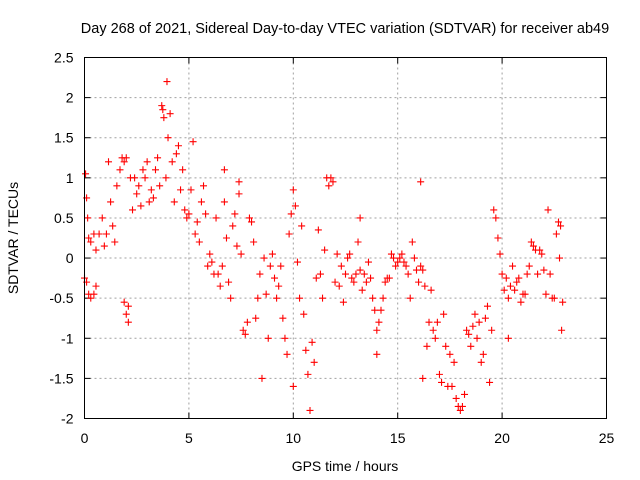  Describe the element at coordinates (67, 338) in the screenshot. I see `y-tick-label: -1` at that location.